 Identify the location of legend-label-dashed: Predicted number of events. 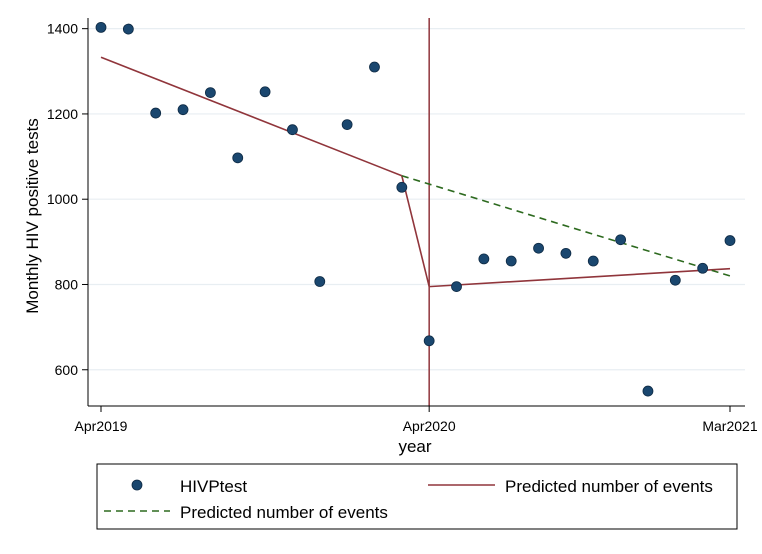
(284, 512).